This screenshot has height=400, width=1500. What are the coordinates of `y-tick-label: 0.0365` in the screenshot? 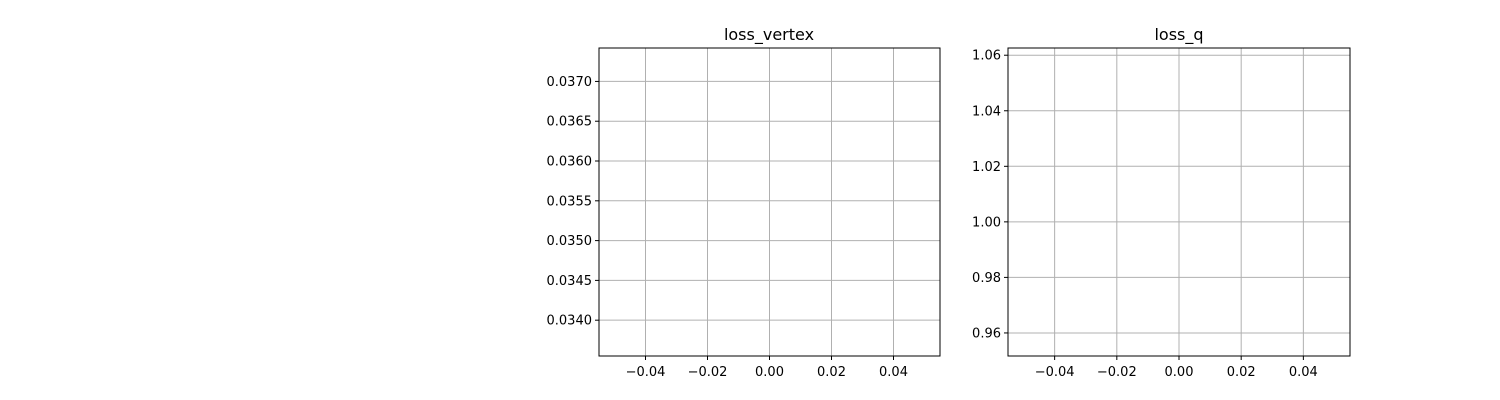 It's located at (570, 122).